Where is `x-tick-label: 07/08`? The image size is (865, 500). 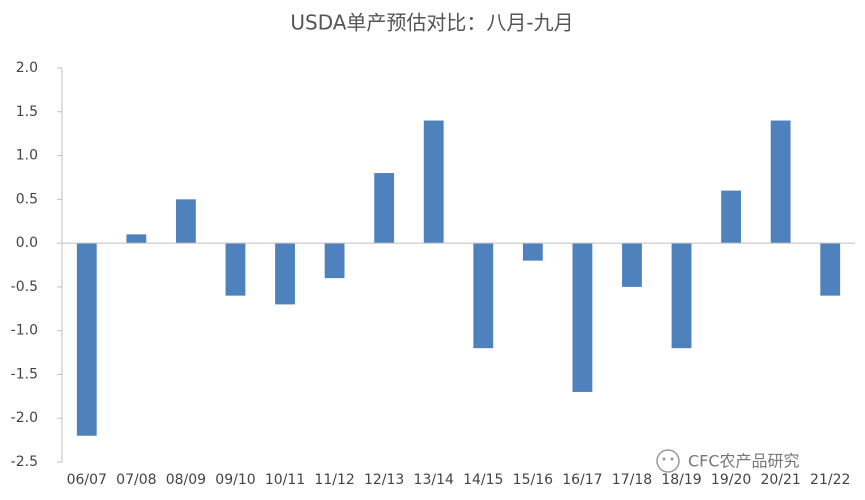 x-tick-label: 07/08 is located at coordinates (136, 480).